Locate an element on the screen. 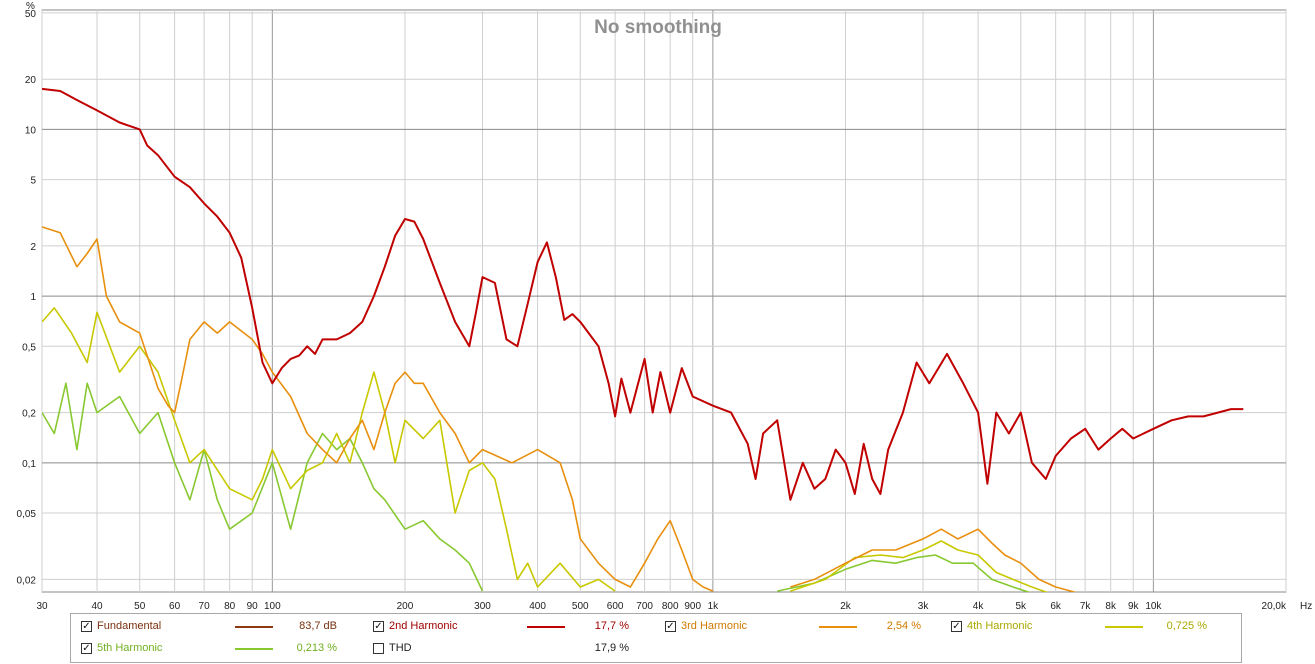 The image size is (1315, 664). y-tick-label: 0,5 is located at coordinates (29, 347).